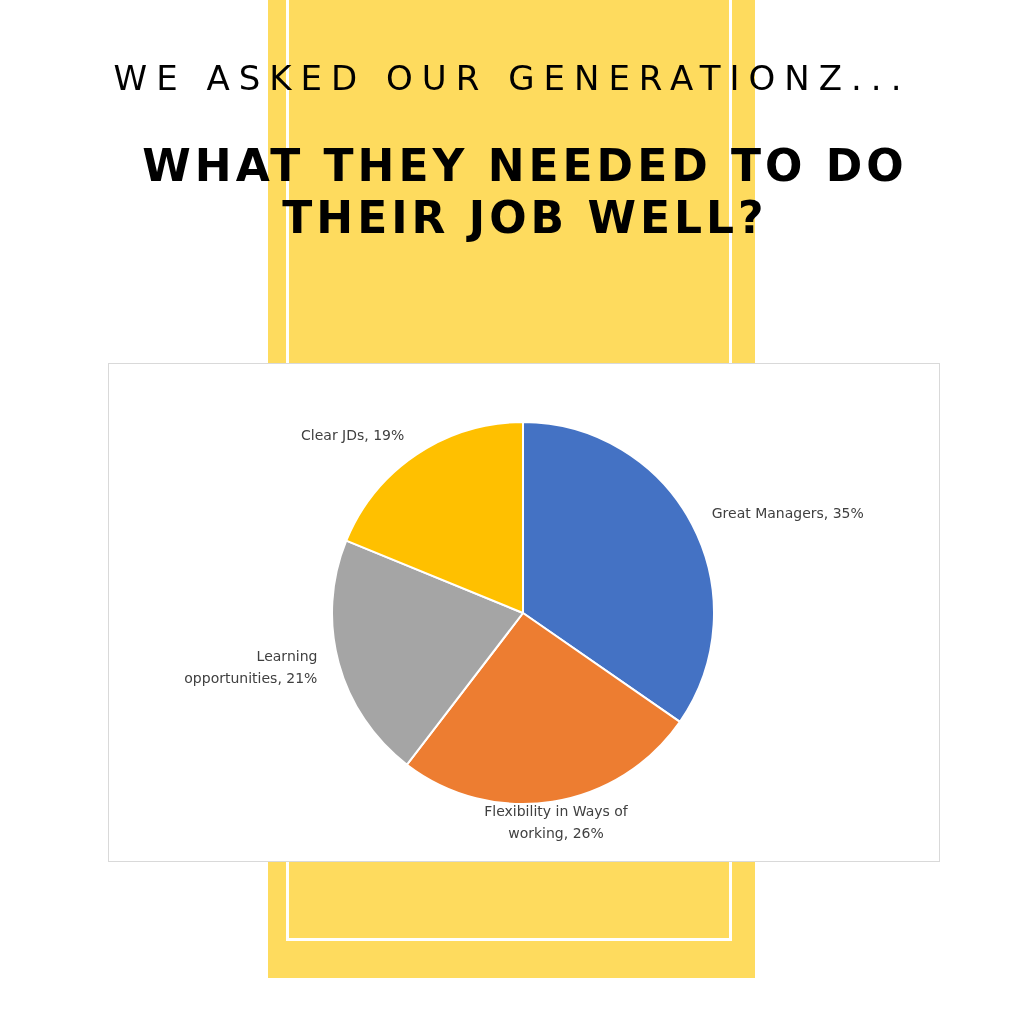 Image resolution: width=1024 pixels, height=1024 pixels. I want to click on slice-label: Great Managers, 35%, so click(787, 512).